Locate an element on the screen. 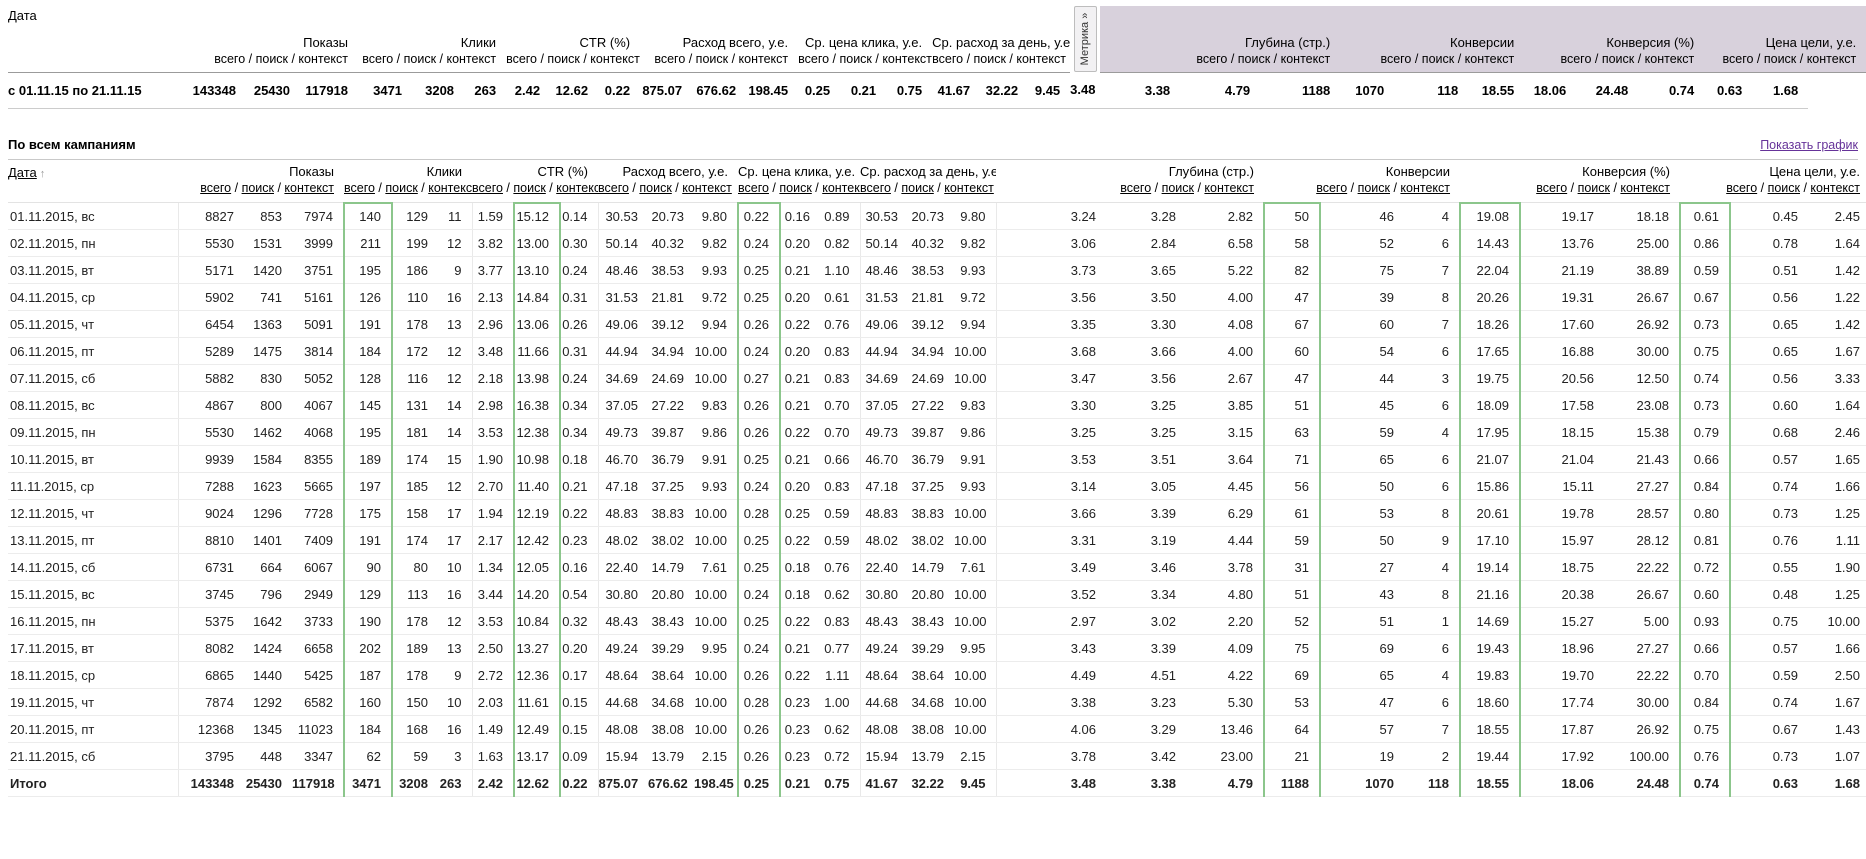 Image resolution: width=1866 pixels, height=859 pixels. value-cell: 23.08 is located at coordinates (1642, 405).